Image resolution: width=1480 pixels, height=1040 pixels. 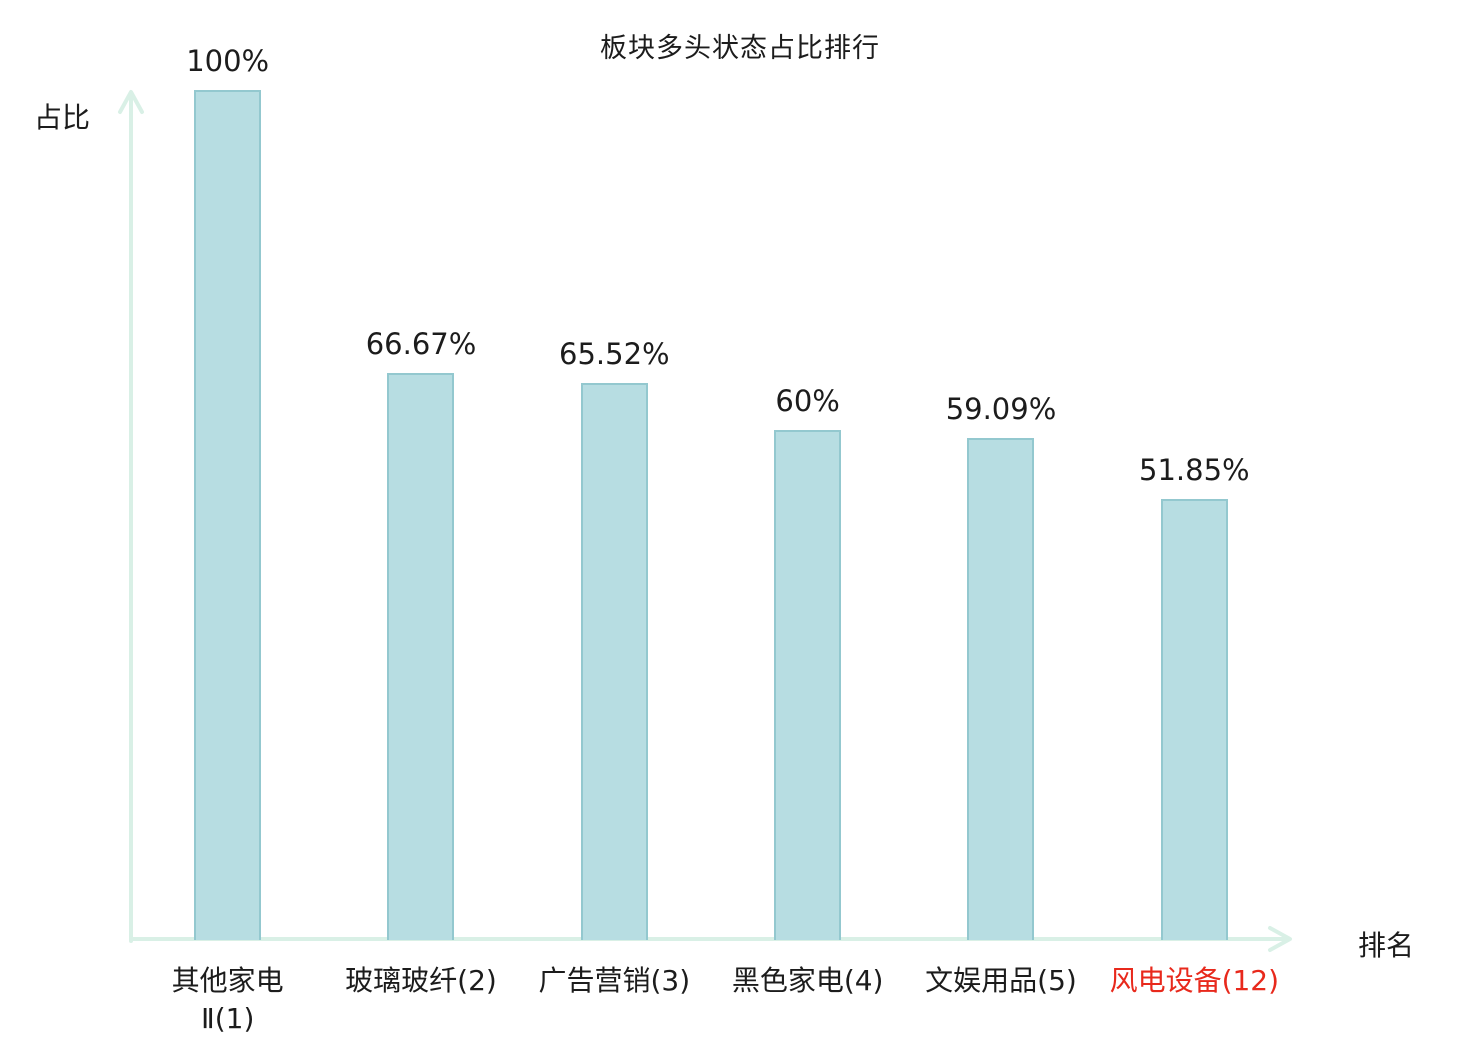 I want to click on bar-group: 51.85% 风电设备(12), so click(x=1194, y=543).